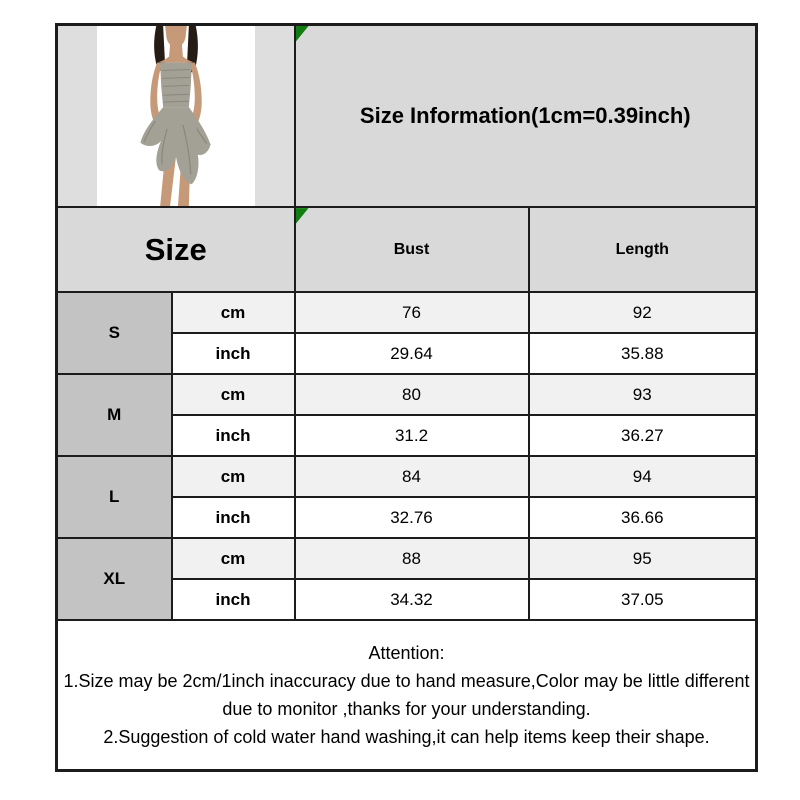  Describe the element at coordinates (411, 395) in the screenshot. I see `bust-value: 80` at that location.